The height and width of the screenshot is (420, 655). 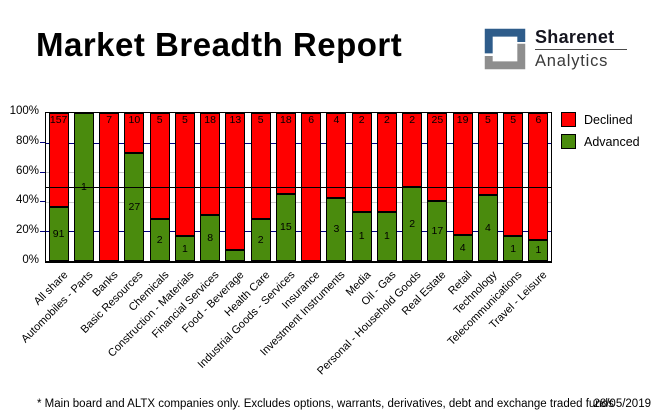 I want to click on bar-real-estate: 25 17, so click(x=437, y=187).